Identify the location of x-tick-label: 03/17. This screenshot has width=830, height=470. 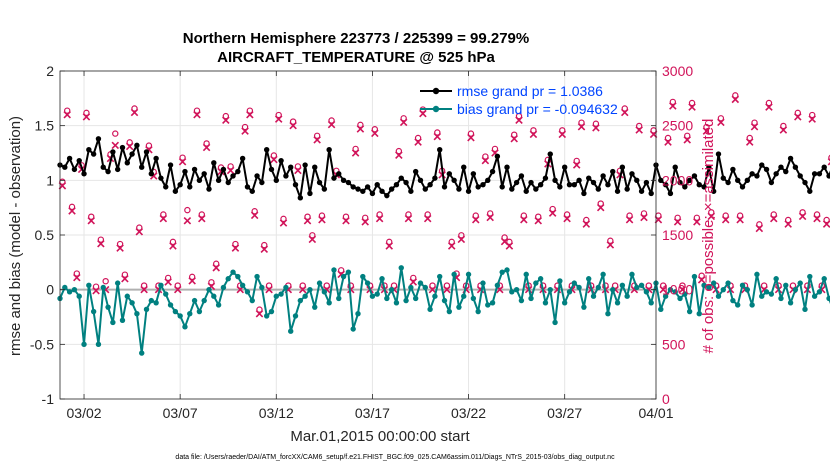
(372, 413).